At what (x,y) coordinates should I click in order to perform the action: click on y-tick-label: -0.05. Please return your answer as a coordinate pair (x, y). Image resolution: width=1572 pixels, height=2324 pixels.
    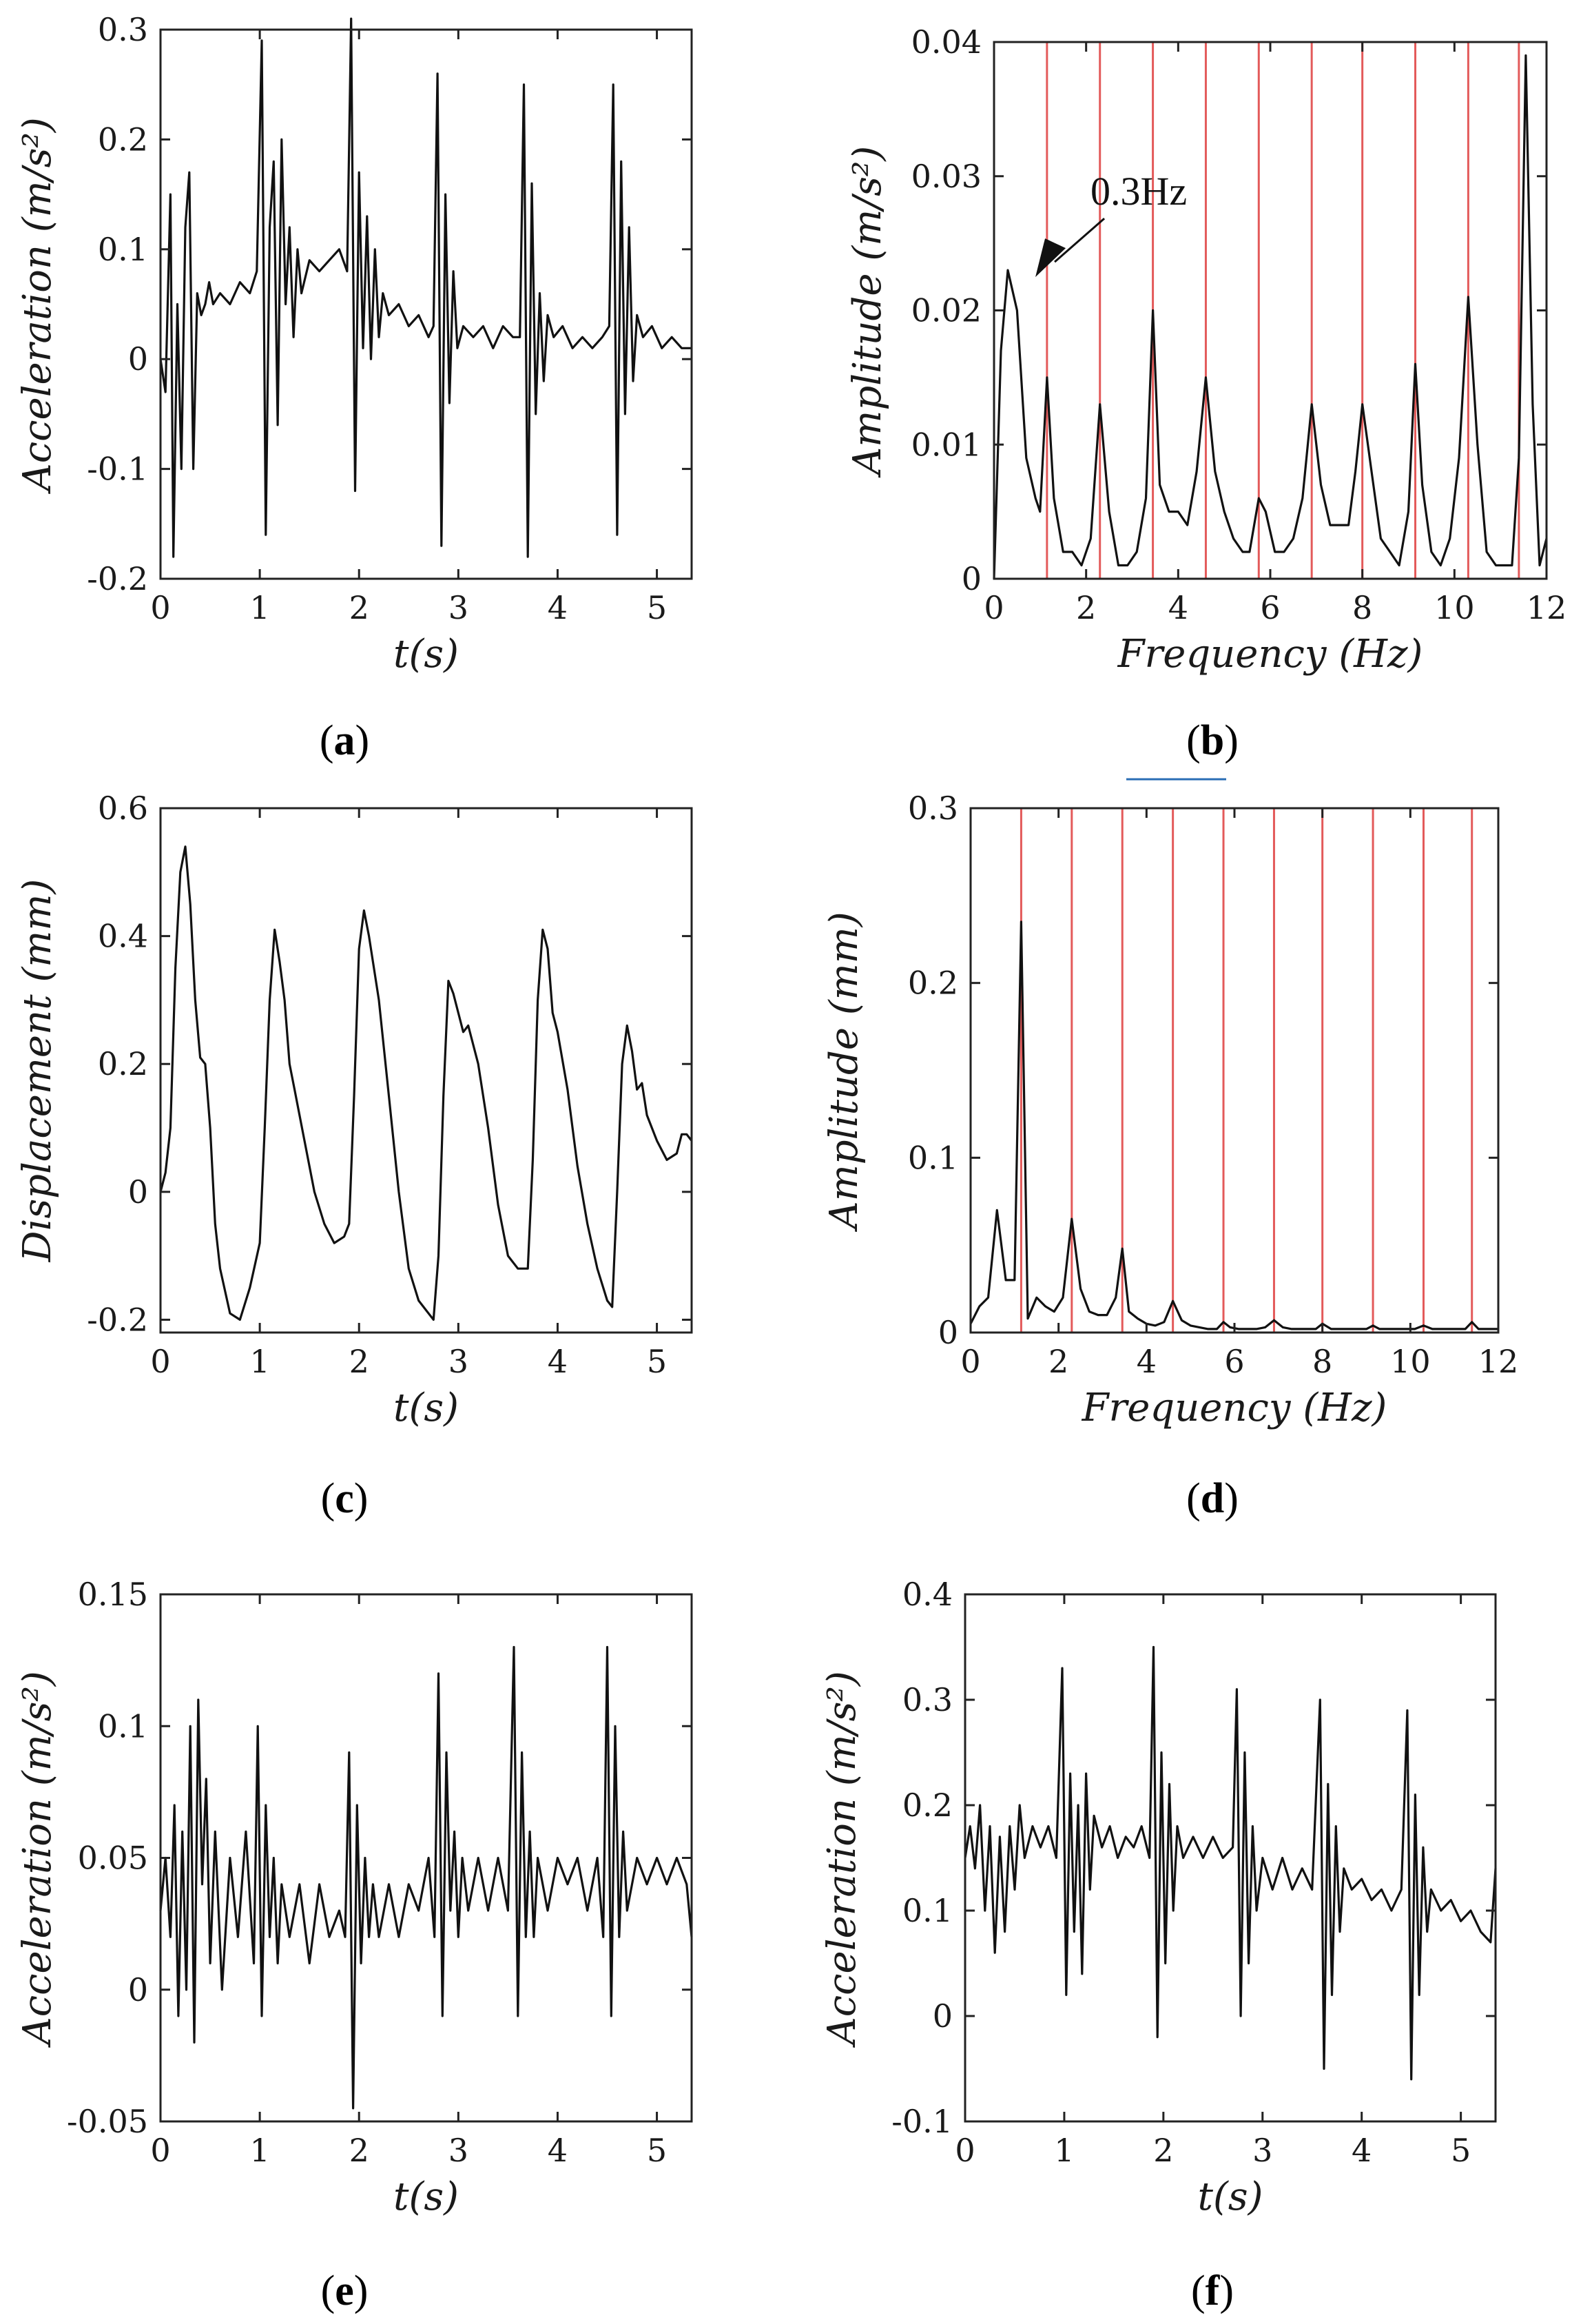
    Looking at the image, I should click on (107, 2121).